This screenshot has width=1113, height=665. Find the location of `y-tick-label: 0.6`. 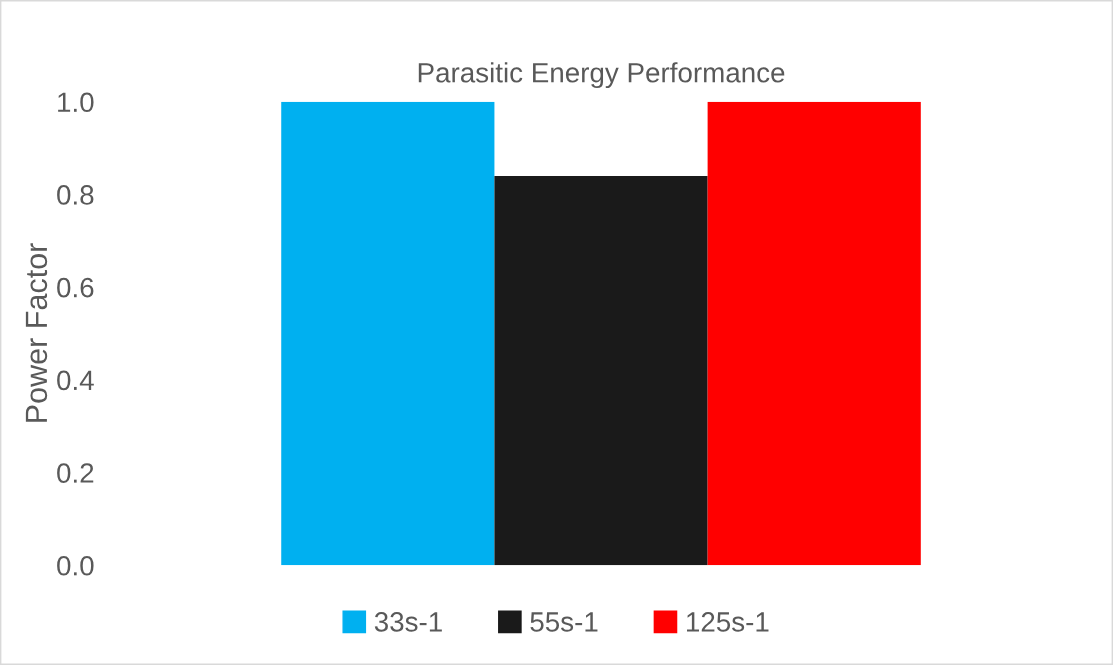

y-tick-label: 0.6 is located at coordinates (75, 287).